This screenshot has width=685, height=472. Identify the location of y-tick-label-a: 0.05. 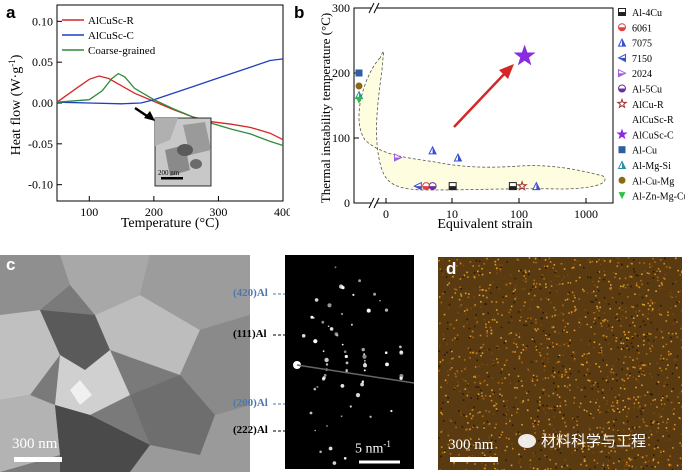
(42, 62).